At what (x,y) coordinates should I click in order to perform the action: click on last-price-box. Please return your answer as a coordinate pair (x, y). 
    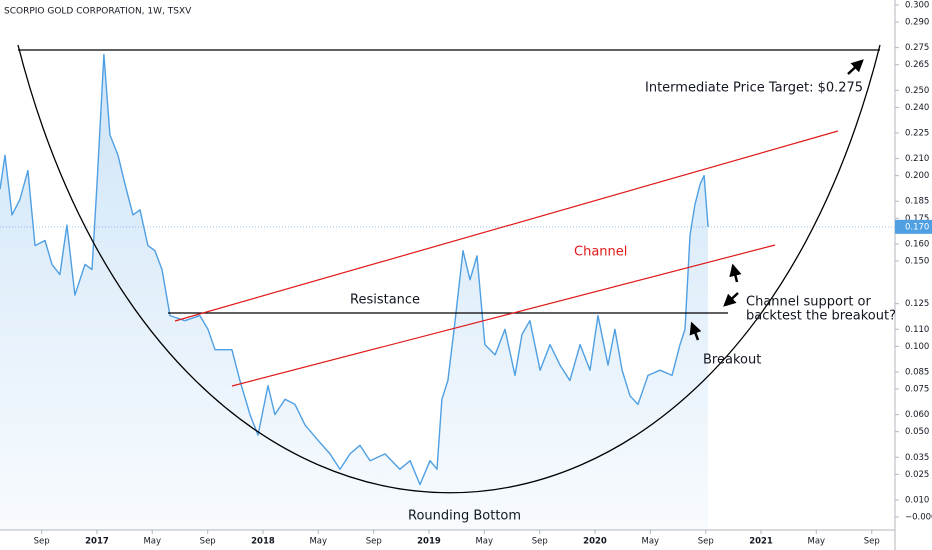
    Looking at the image, I should click on (913, 226).